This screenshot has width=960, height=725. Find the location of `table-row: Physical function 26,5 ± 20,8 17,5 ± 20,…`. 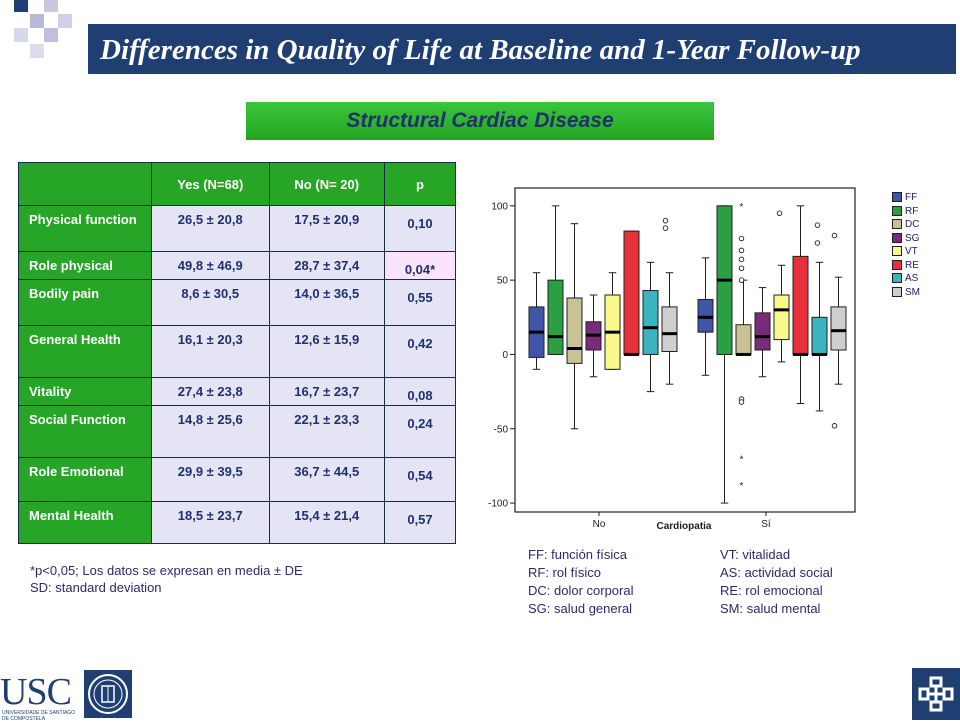

table-row: Physical function 26,5 ± 20,8 17,5 ± 20,… is located at coordinates (237, 228).